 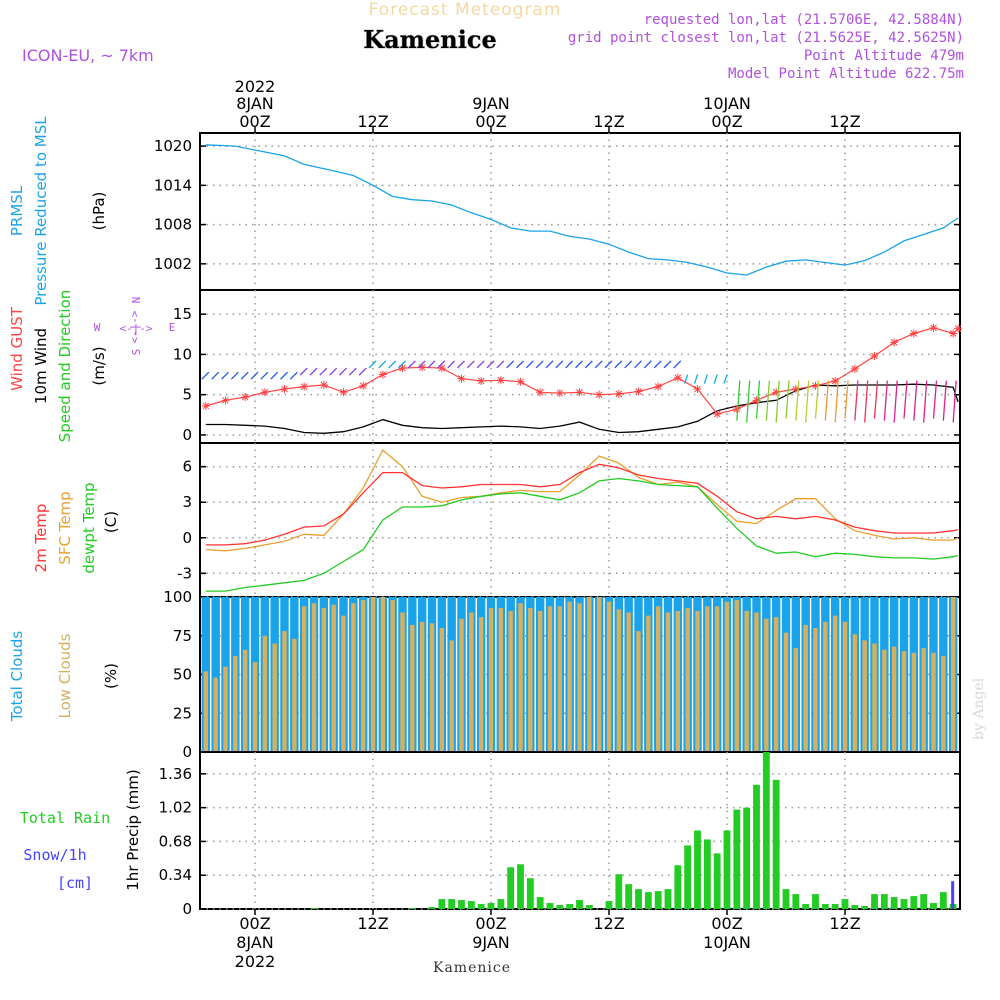 What do you see at coordinates (582, 534) in the screenshot?
I see `dewpt-line` at bounding box center [582, 534].